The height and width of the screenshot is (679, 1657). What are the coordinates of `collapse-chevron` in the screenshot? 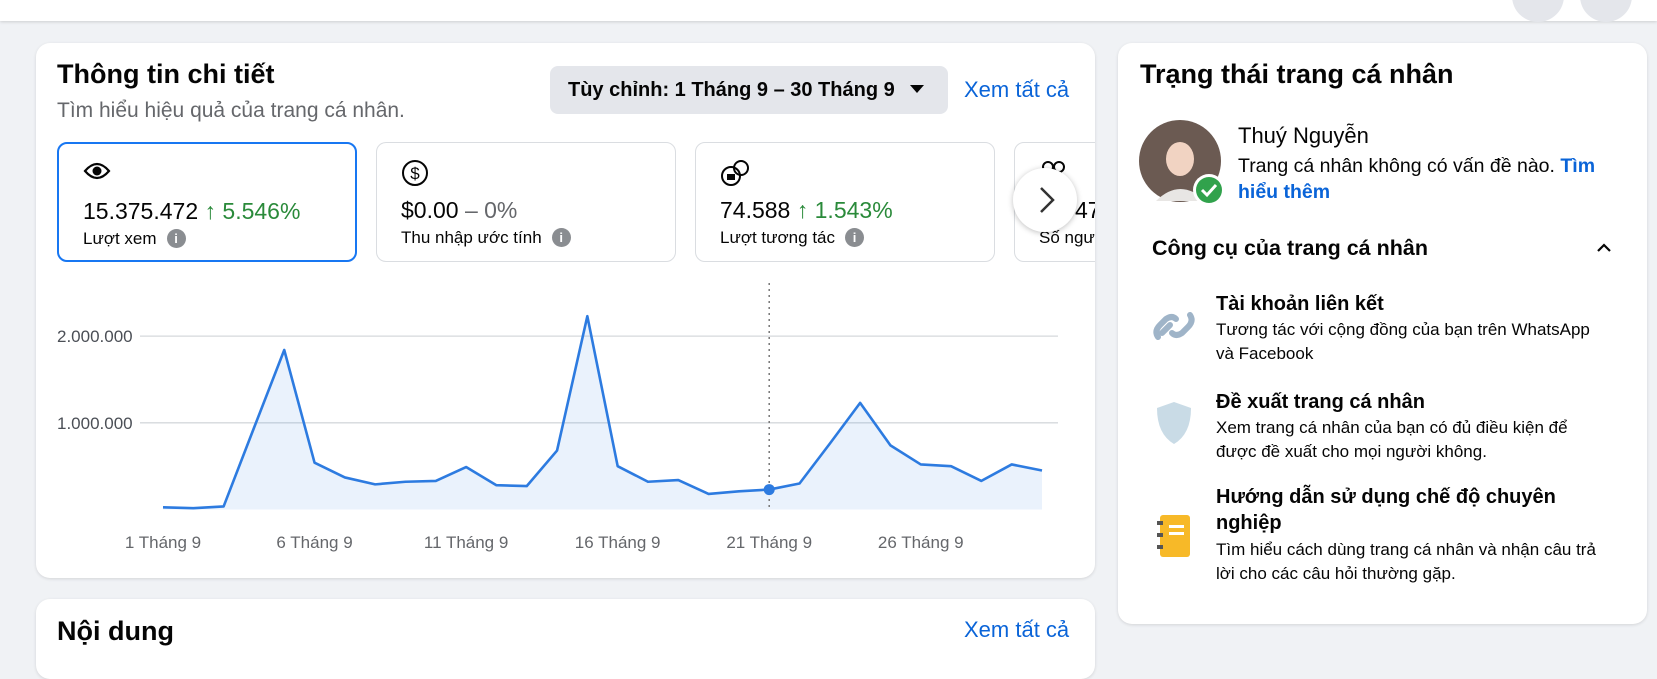 It's located at (1604, 248).